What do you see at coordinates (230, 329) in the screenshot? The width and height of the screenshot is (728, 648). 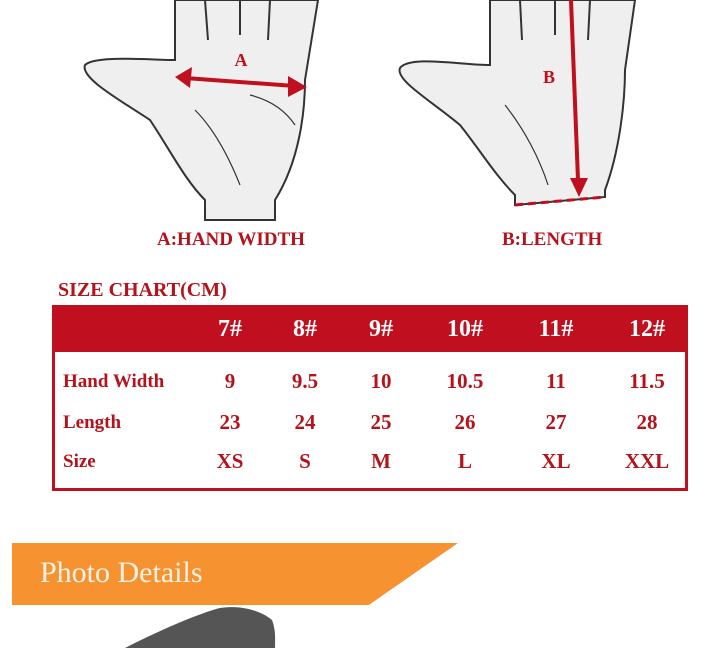 I see `column-header: 7#` at bounding box center [230, 329].